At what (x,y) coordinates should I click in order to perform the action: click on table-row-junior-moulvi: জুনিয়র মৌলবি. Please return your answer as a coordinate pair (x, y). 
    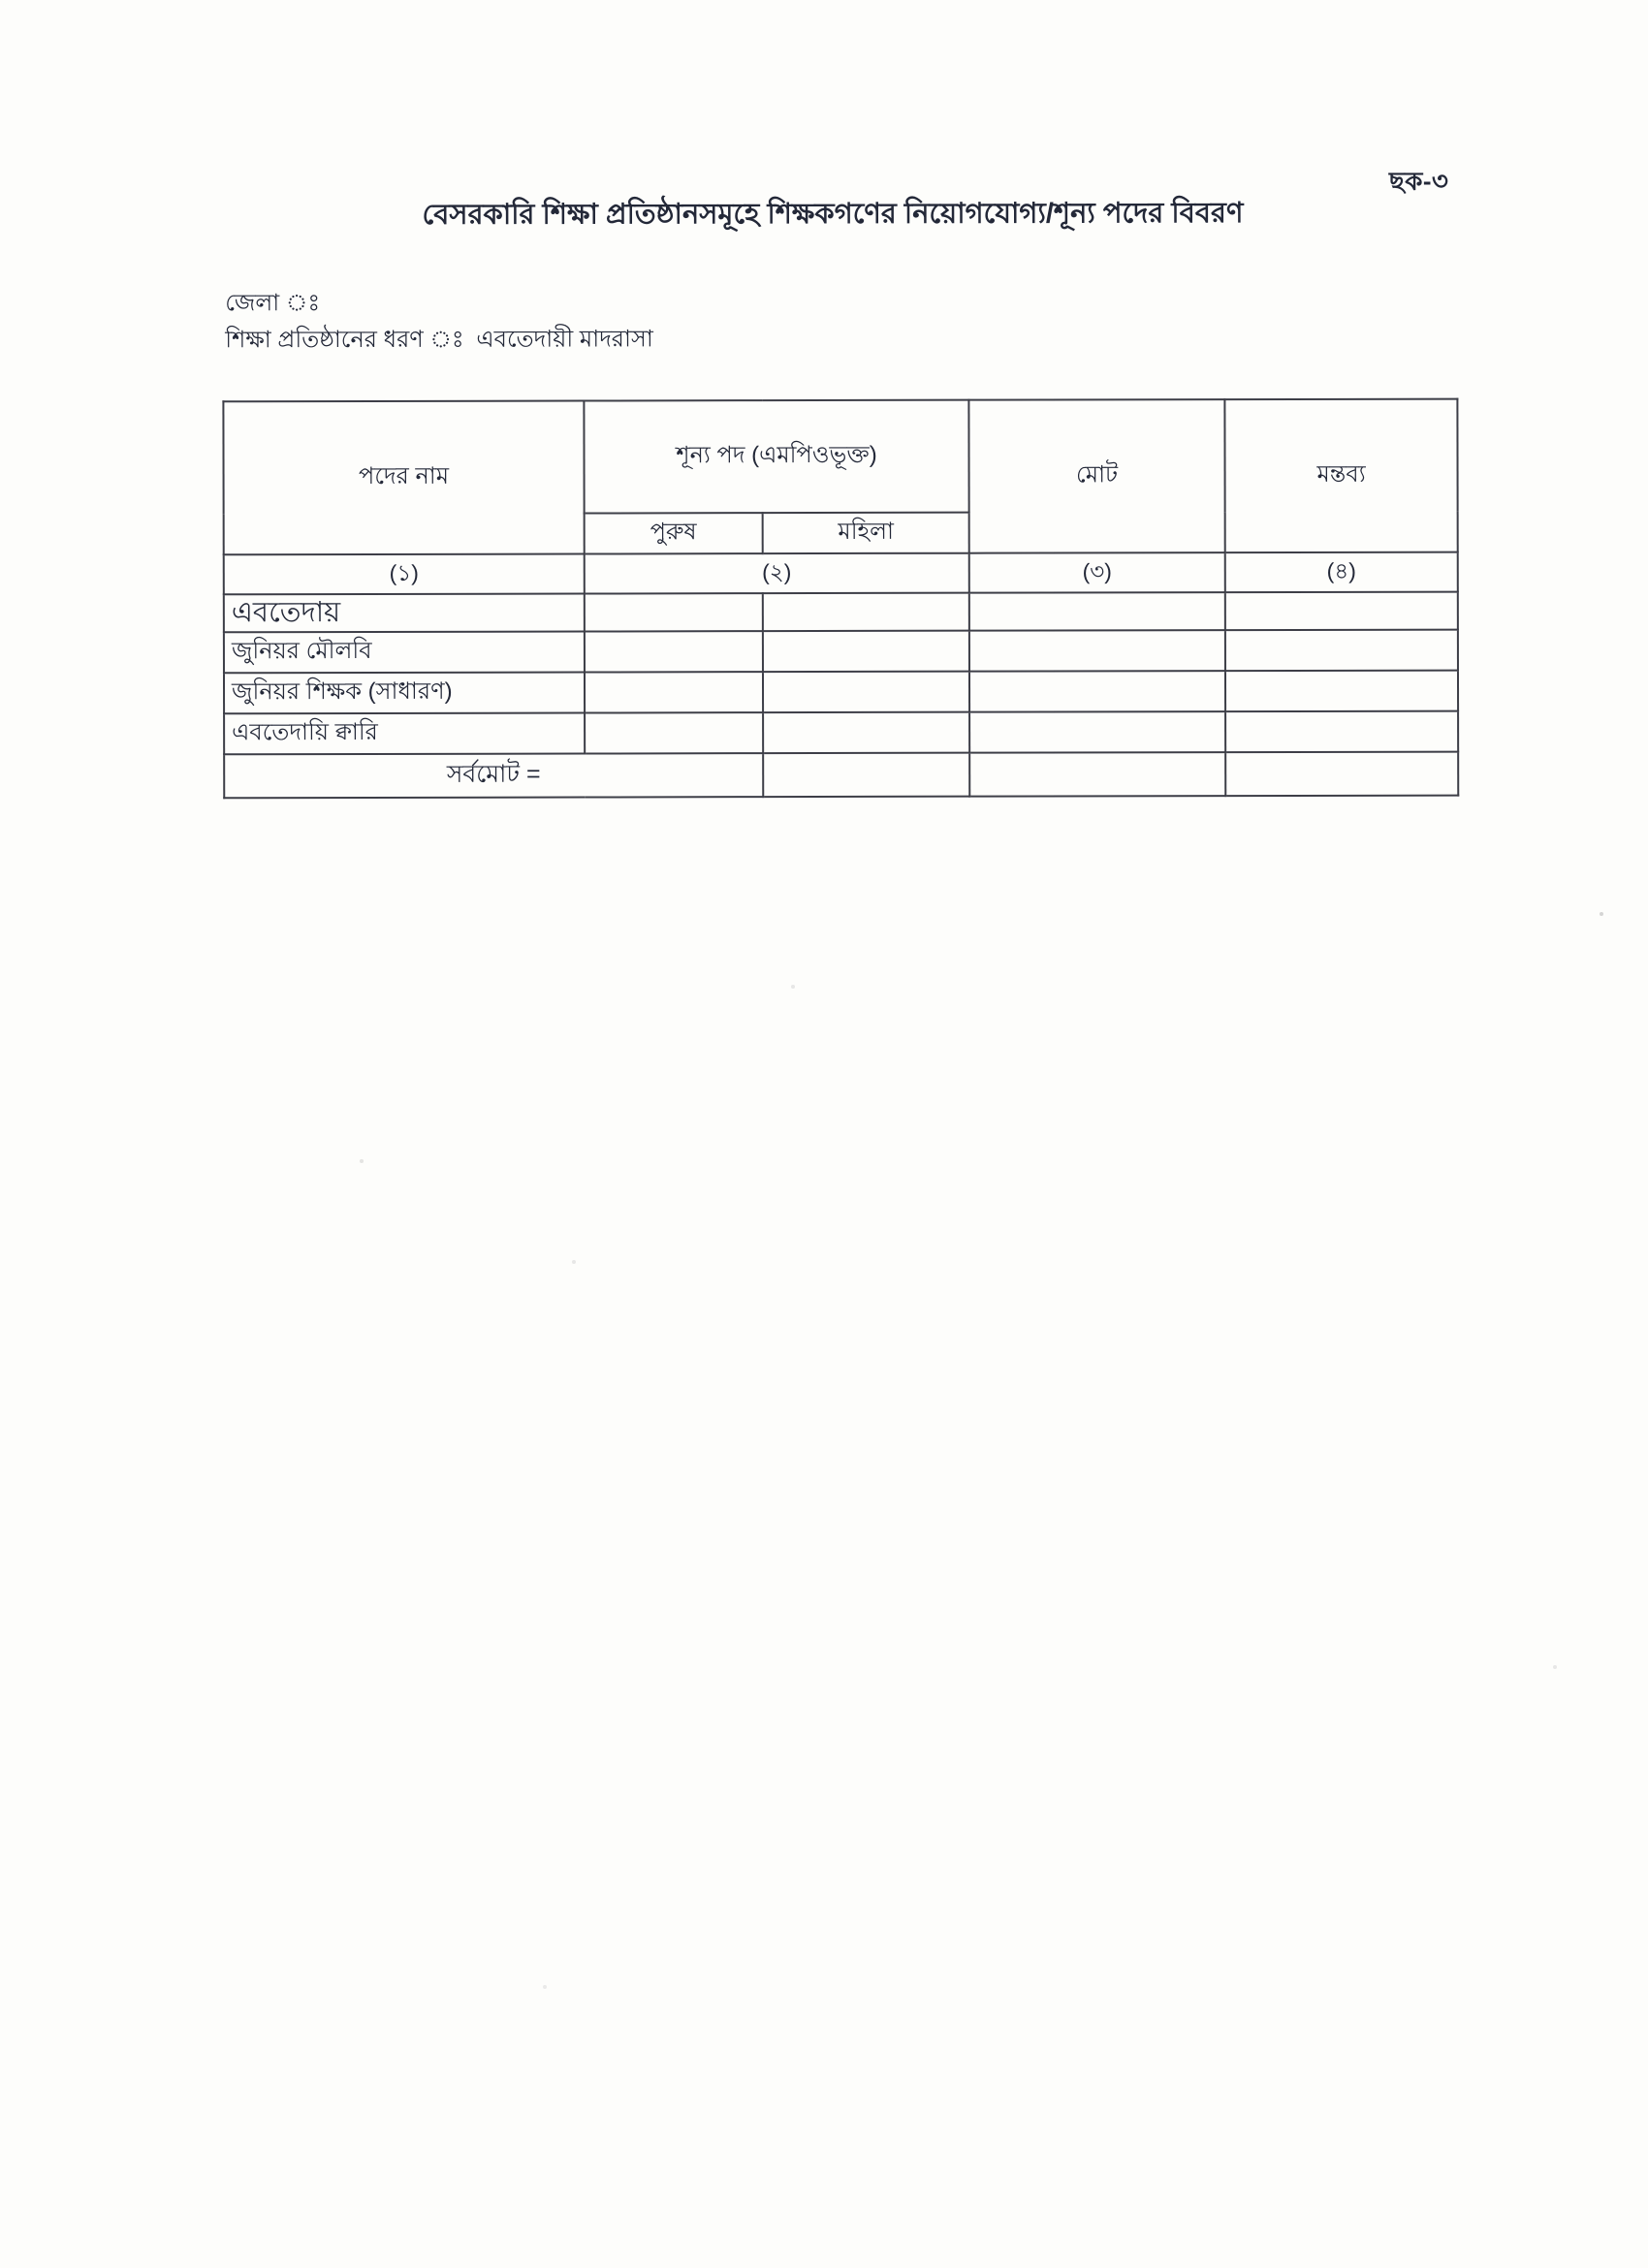
    Looking at the image, I should click on (841, 652).